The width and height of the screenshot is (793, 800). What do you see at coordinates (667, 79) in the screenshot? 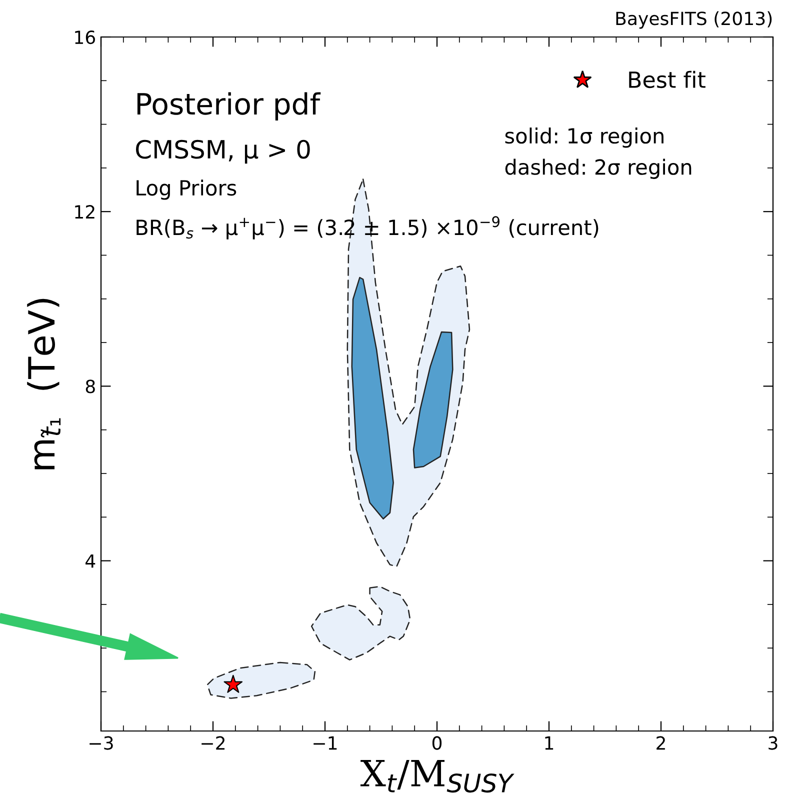
I see `legend-label: Best fit` at bounding box center [667, 79].